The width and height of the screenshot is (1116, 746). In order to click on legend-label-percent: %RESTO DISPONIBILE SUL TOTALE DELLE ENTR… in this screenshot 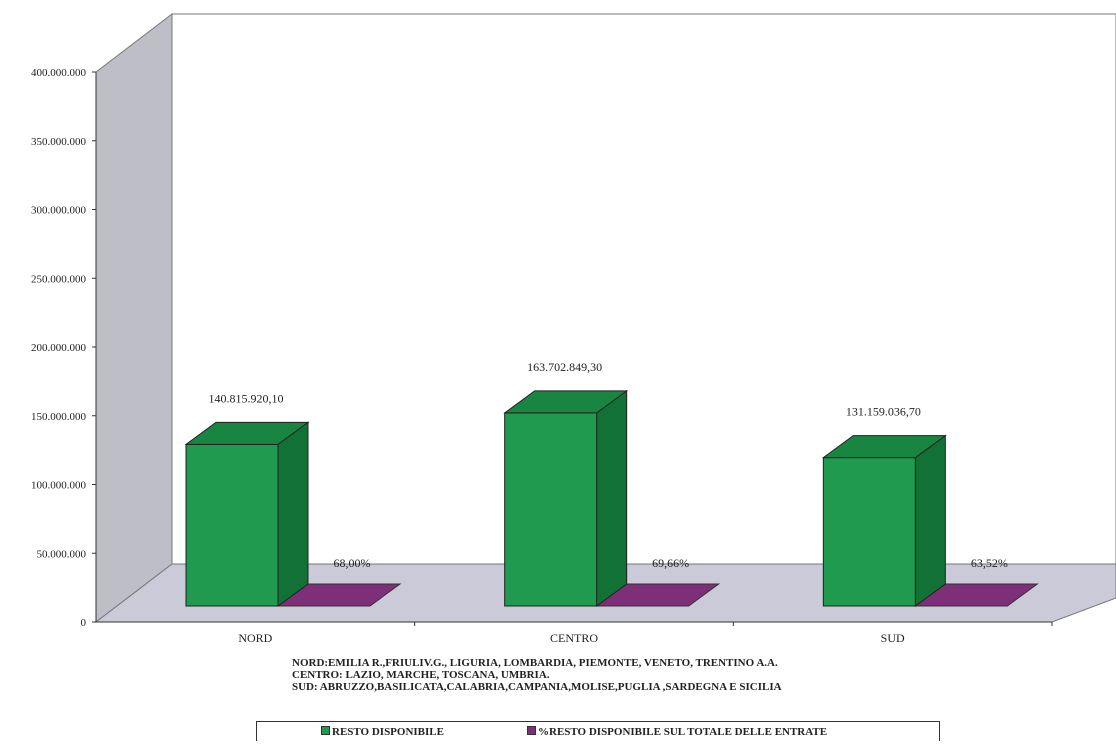, I will do `click(683, 732)`.